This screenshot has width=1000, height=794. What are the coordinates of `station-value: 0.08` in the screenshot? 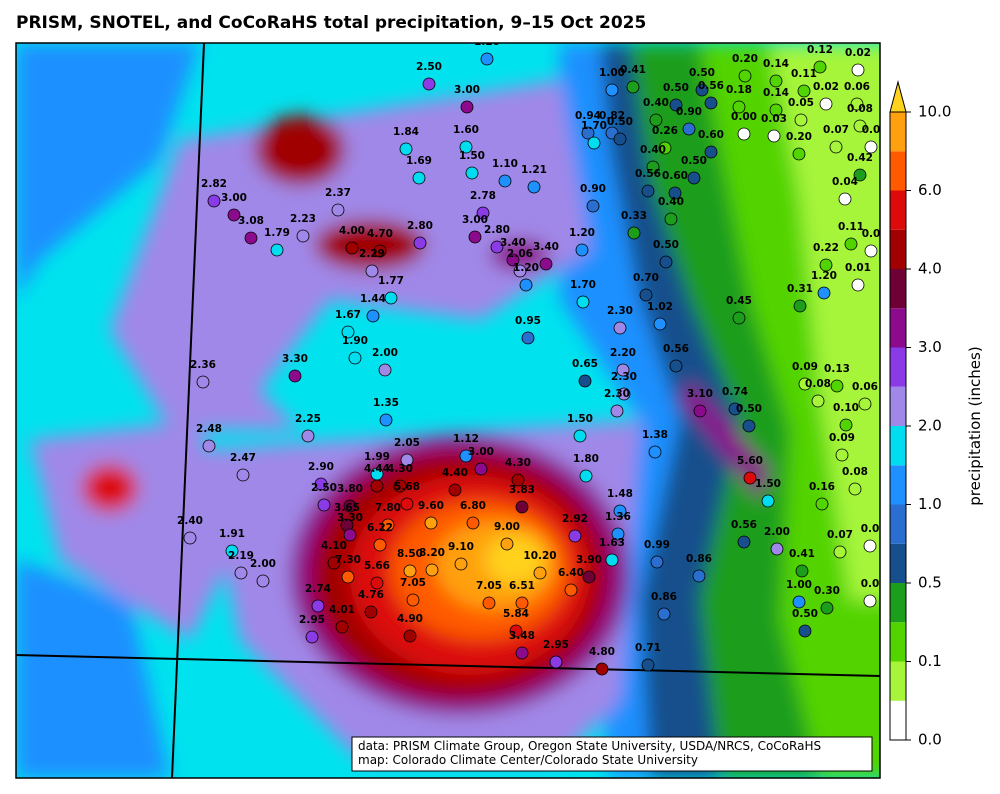 It's located at (860, 109).